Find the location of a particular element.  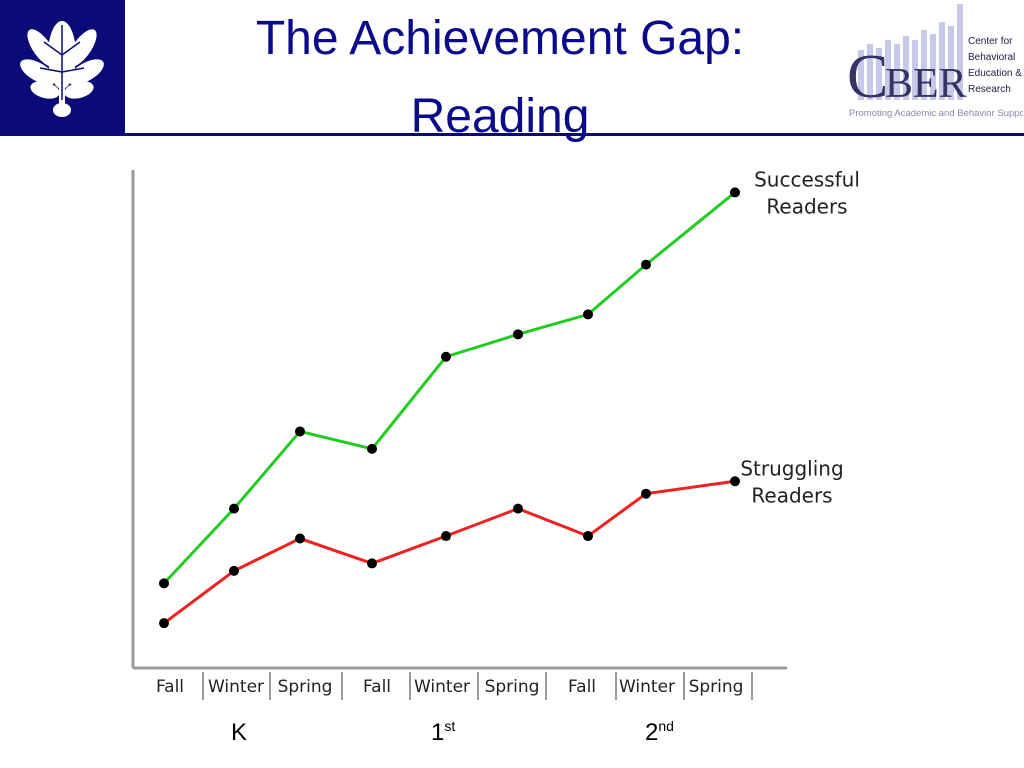

cber-subtitle-2: Behavioral is located at coordinates (991, 57).